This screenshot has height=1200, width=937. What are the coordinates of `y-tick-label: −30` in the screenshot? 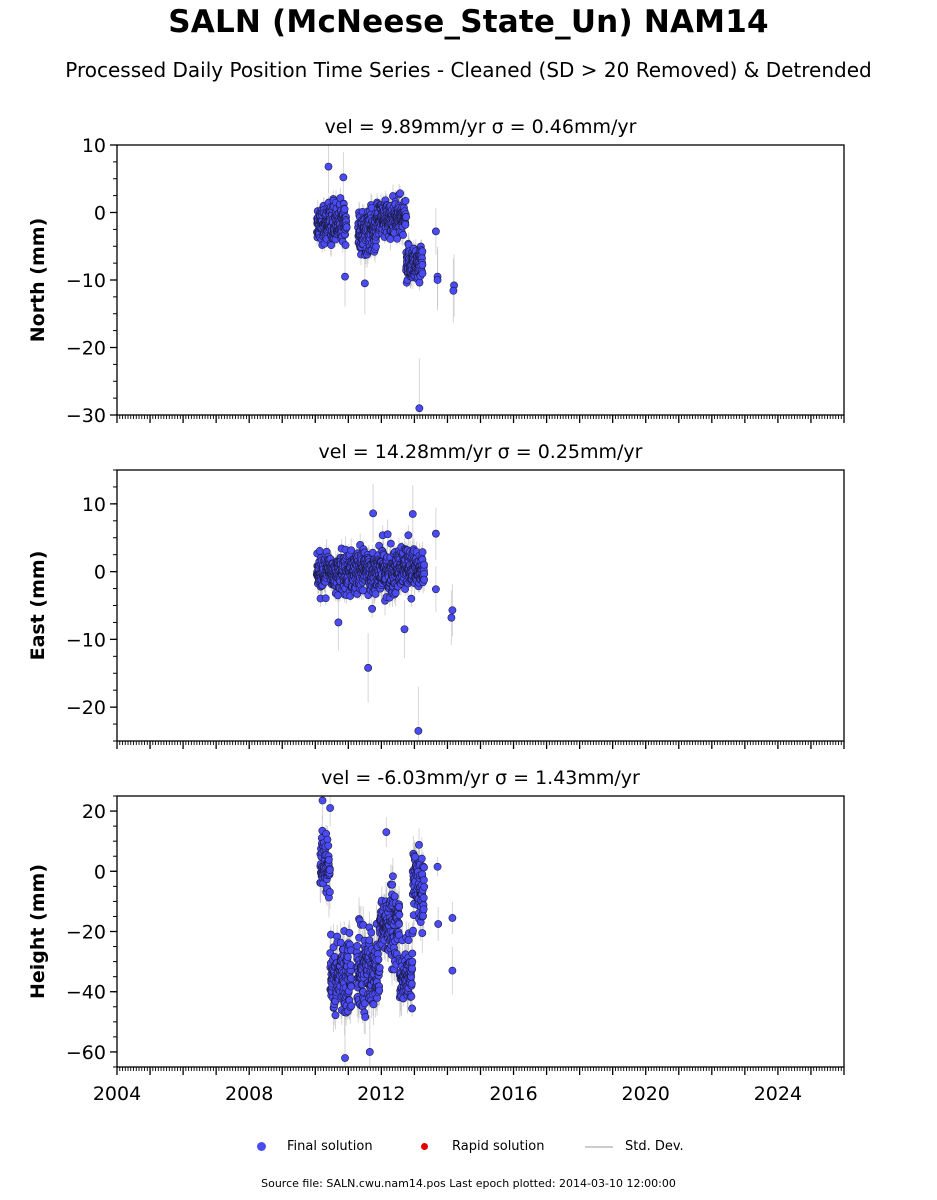 It's located at (86, 416).